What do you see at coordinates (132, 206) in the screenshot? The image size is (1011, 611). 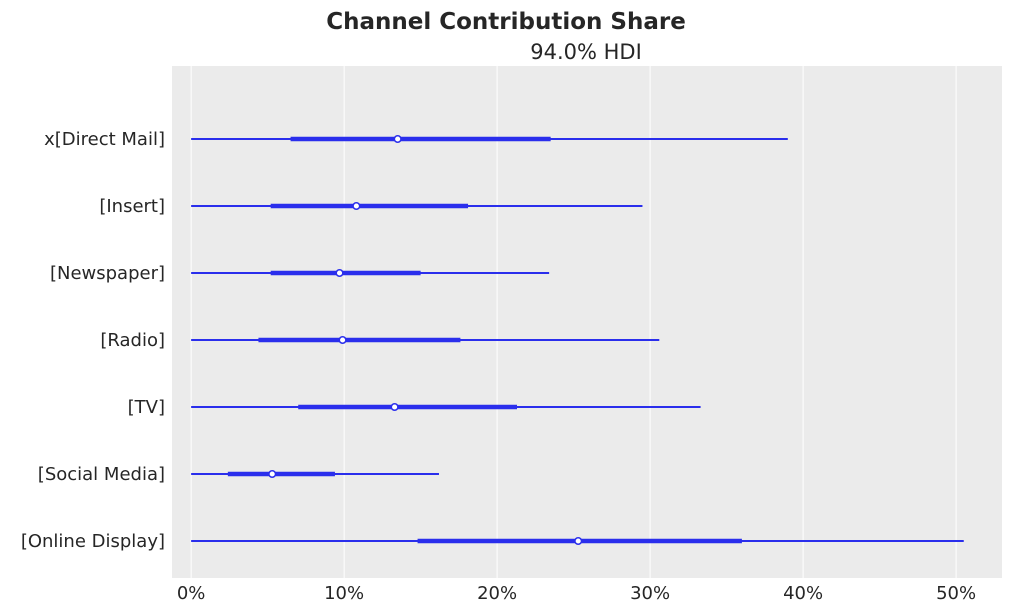 I see `y-tick-label: [Insert]` at bounding box center [132, 206].